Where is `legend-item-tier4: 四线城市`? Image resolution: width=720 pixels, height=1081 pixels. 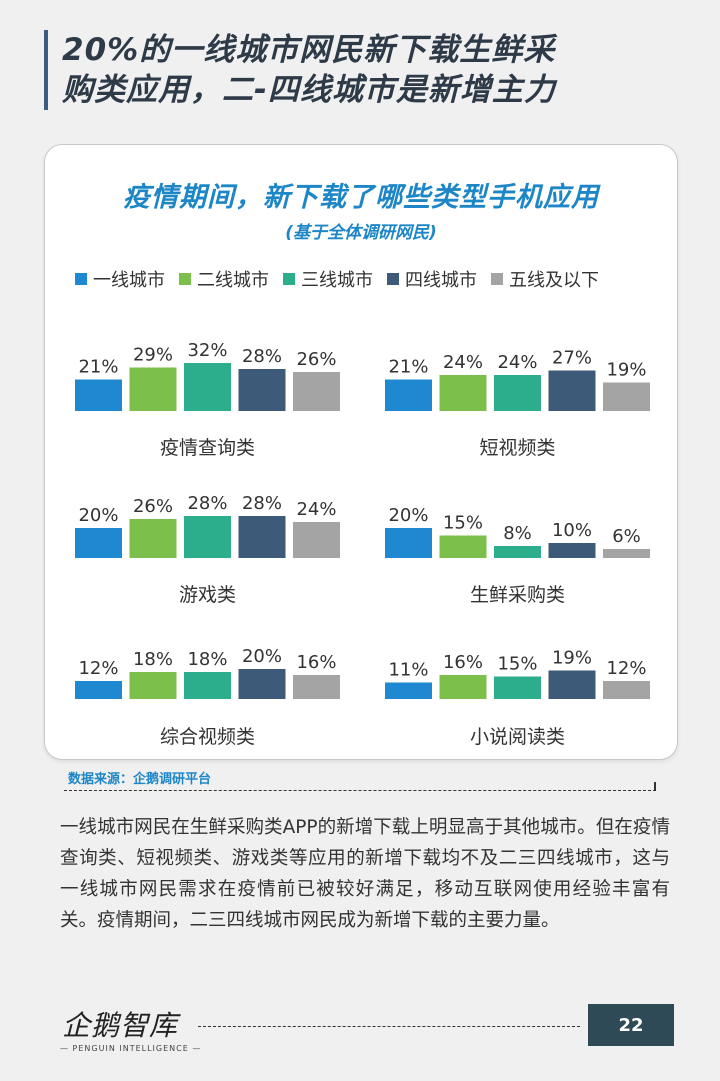 legend-item-tier4: 四线城市 is located at coordinates (432, 279).